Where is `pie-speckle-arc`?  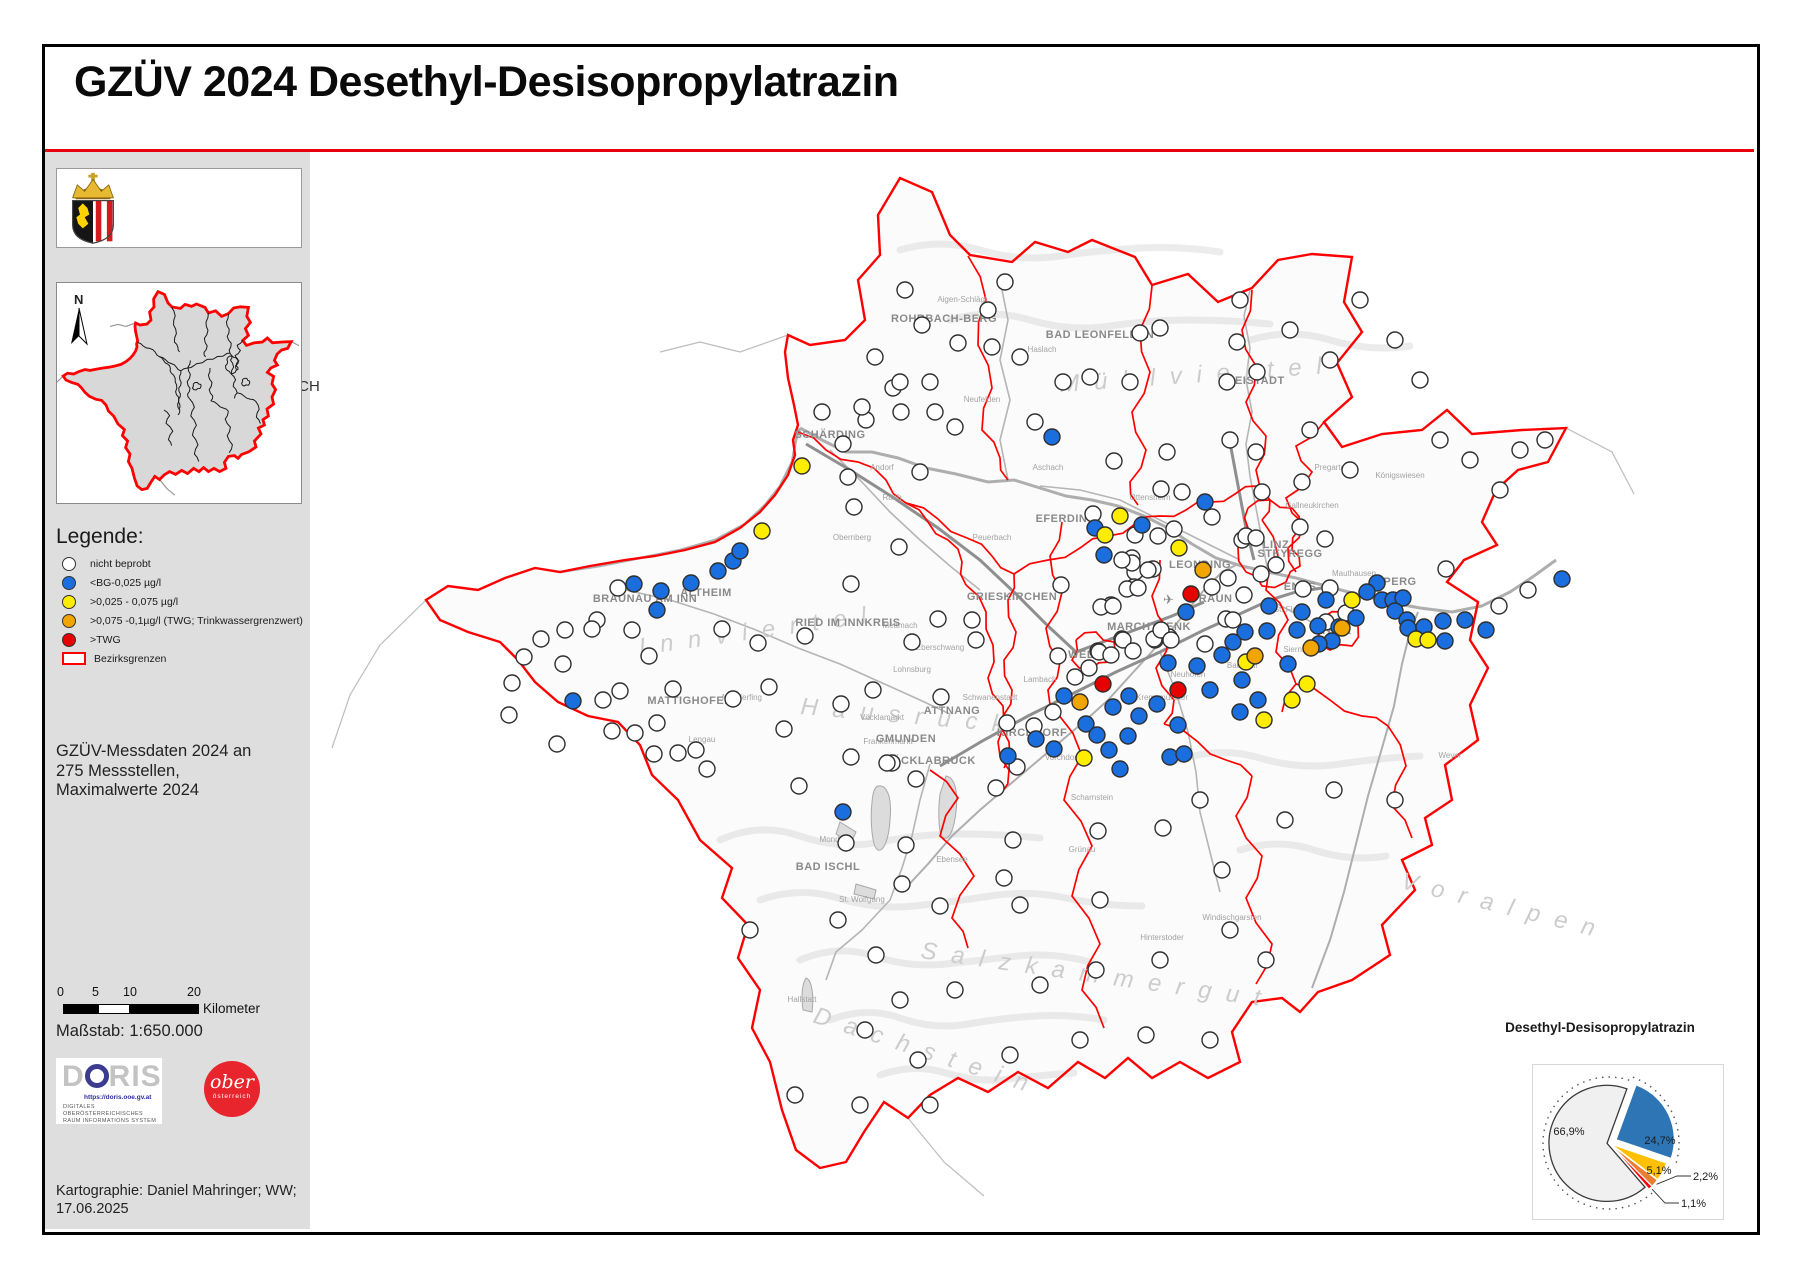
pie-speckle-arc is located at coordinates (1597, 1143).